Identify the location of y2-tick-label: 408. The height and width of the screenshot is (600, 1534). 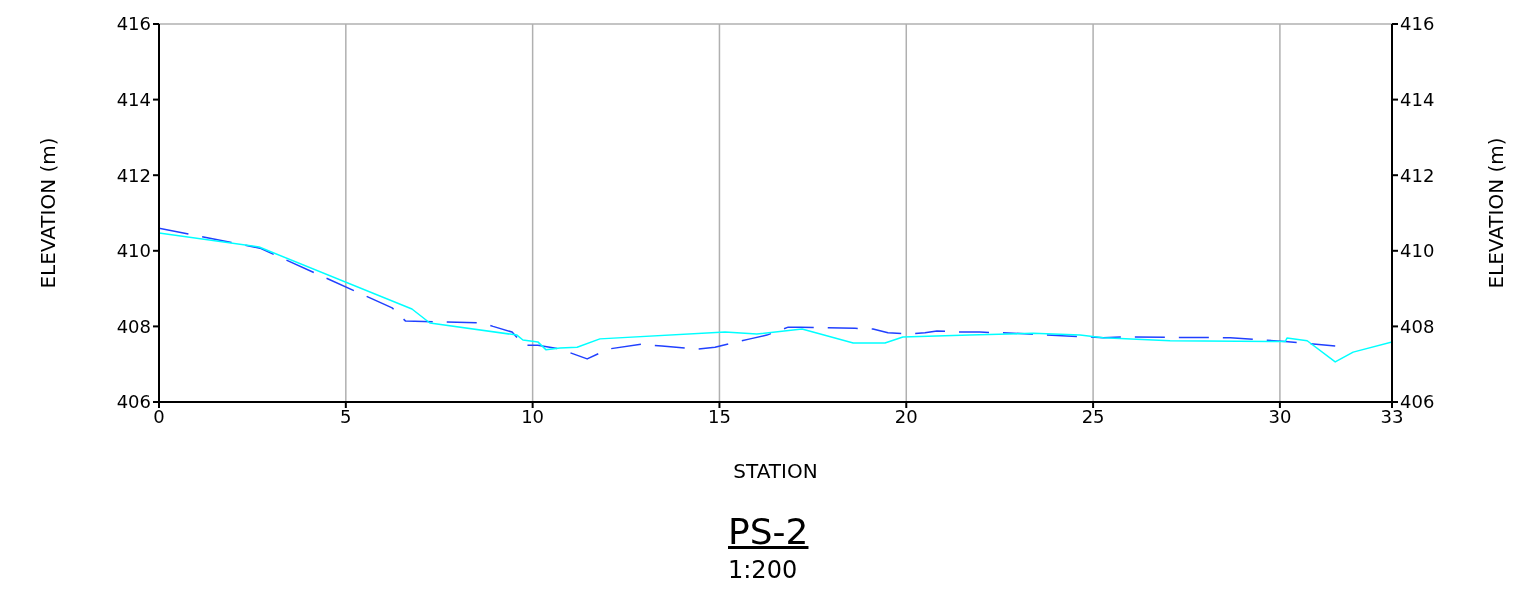
(1417, 326).